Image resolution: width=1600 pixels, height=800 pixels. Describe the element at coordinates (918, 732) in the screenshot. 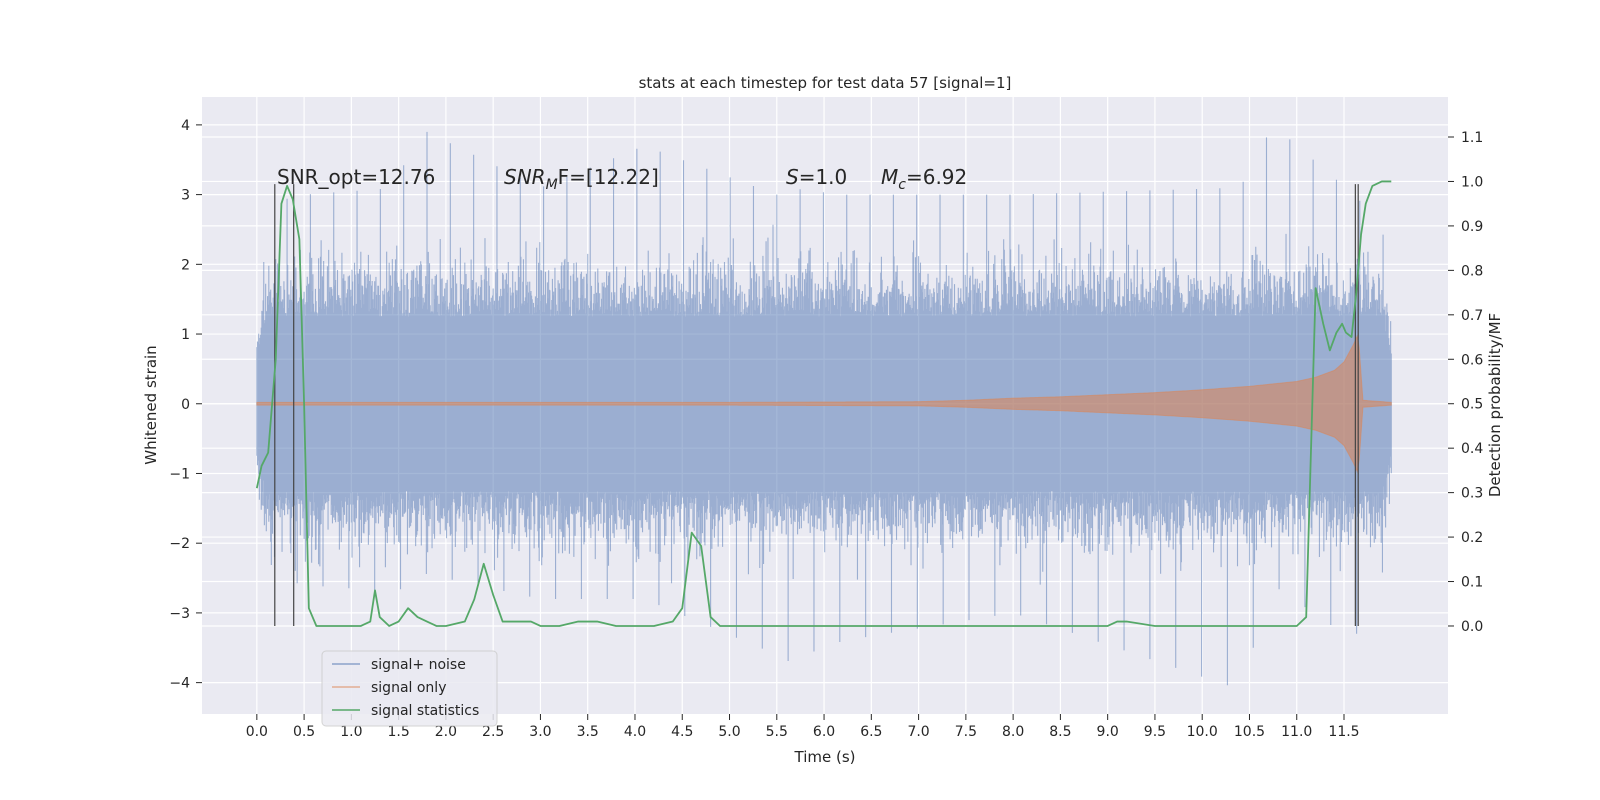

I see `x-tick-label: 7.0` at that location.